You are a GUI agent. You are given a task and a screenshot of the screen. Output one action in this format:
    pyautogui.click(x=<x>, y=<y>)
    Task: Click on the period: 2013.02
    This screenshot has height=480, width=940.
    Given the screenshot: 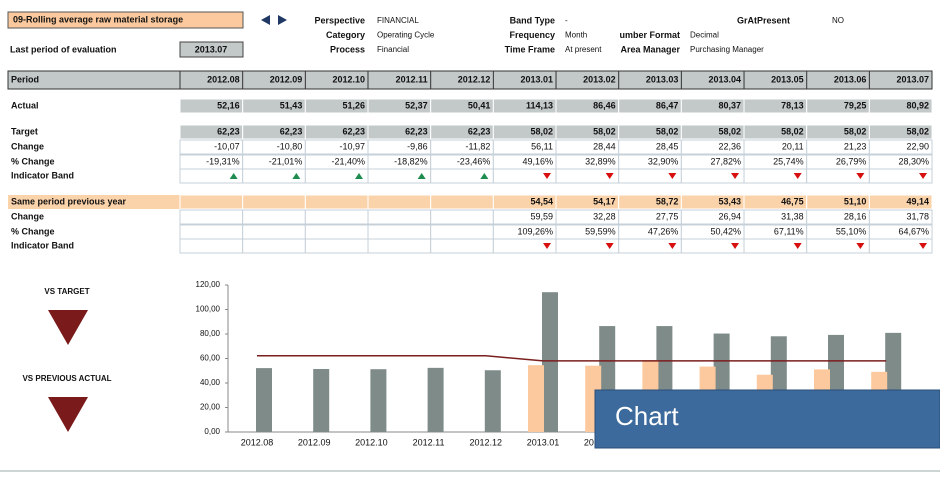 What is the action you would take?
    pyautogui.click(x=599, y=79)
    